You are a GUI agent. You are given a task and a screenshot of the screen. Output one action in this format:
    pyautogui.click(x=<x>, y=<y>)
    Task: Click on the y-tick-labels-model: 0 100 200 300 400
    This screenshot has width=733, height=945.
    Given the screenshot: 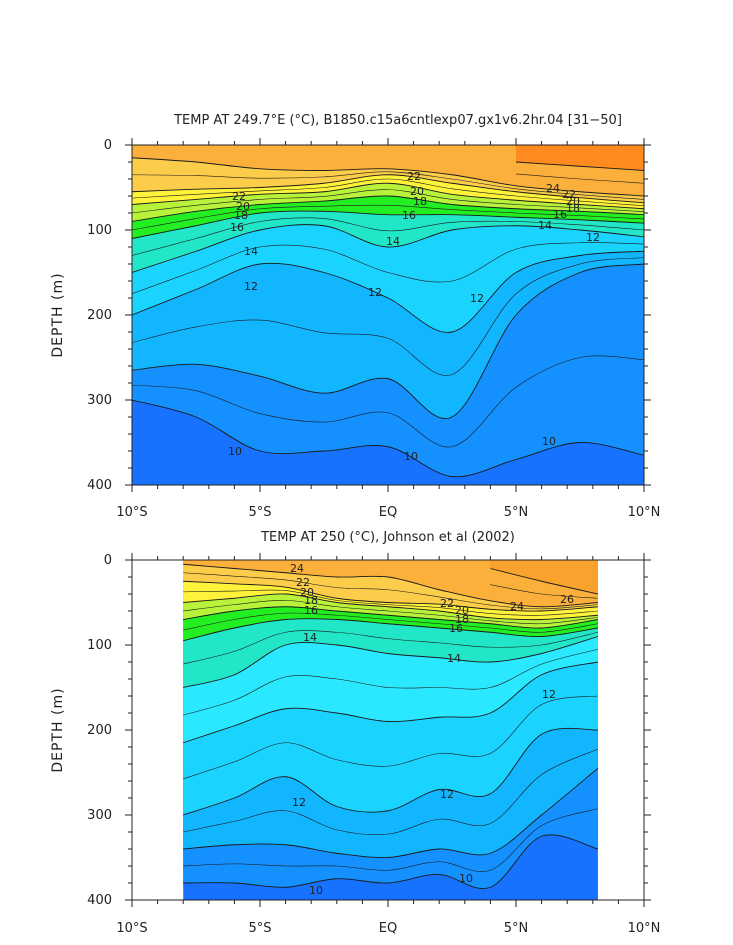 What is the action you would take?
    pyautogui.click(x=99, y=315)
    